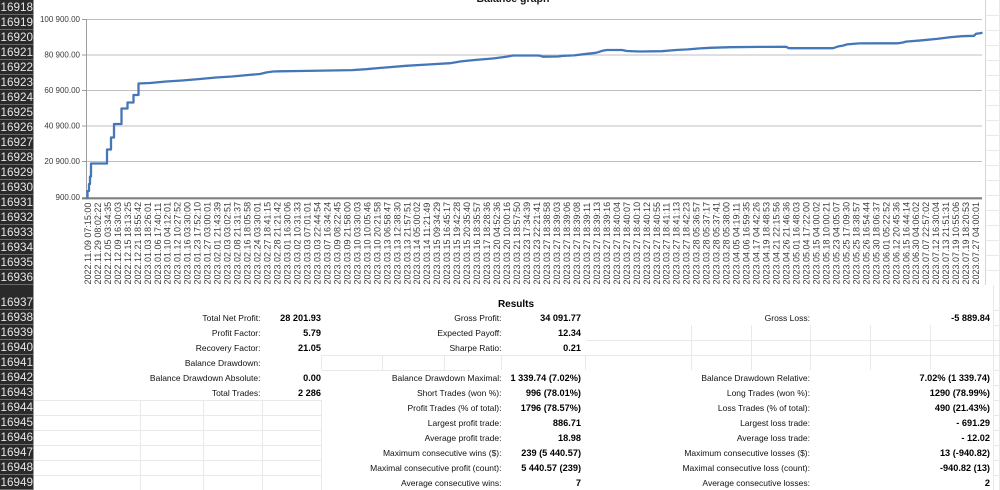  I want to click on svg-text: 2023.03.27 18:40:04, so click(617, 243).